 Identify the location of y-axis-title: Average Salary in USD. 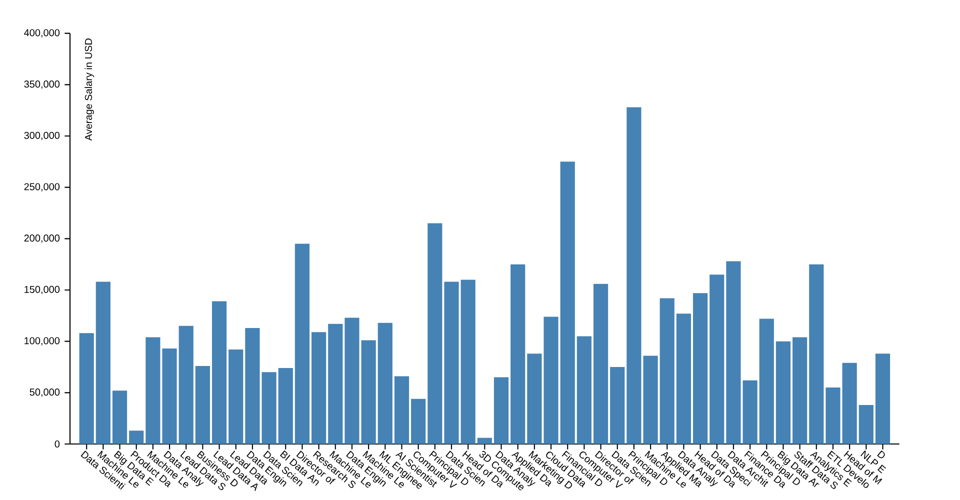
(89, 89).